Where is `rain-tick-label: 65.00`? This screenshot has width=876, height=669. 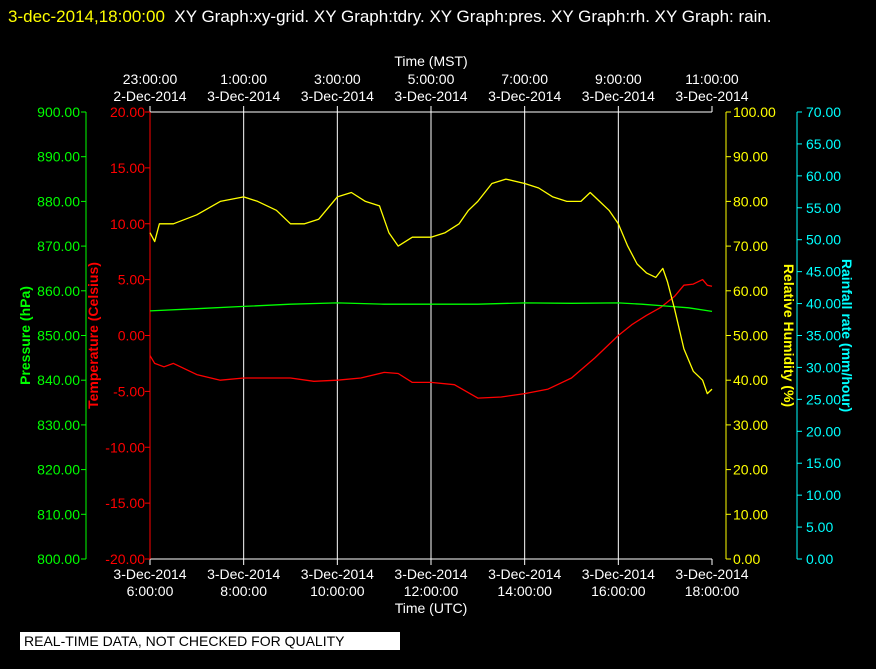 rain-tick-label: 65.00 is located at coordinates (823, 144).